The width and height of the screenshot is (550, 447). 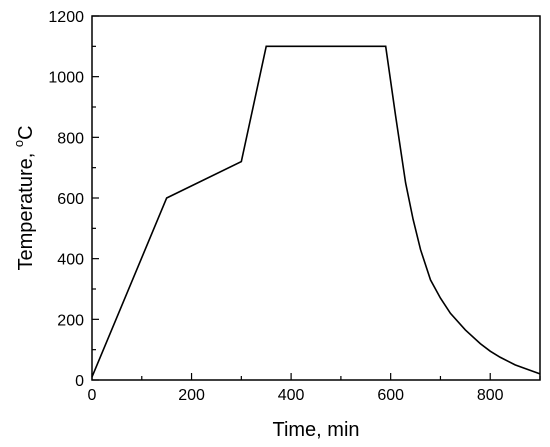 What do you see at coordinates (66, 17) in the screenshot?
I see `y-tick-label: 1200` at bounding box center [66, 17].